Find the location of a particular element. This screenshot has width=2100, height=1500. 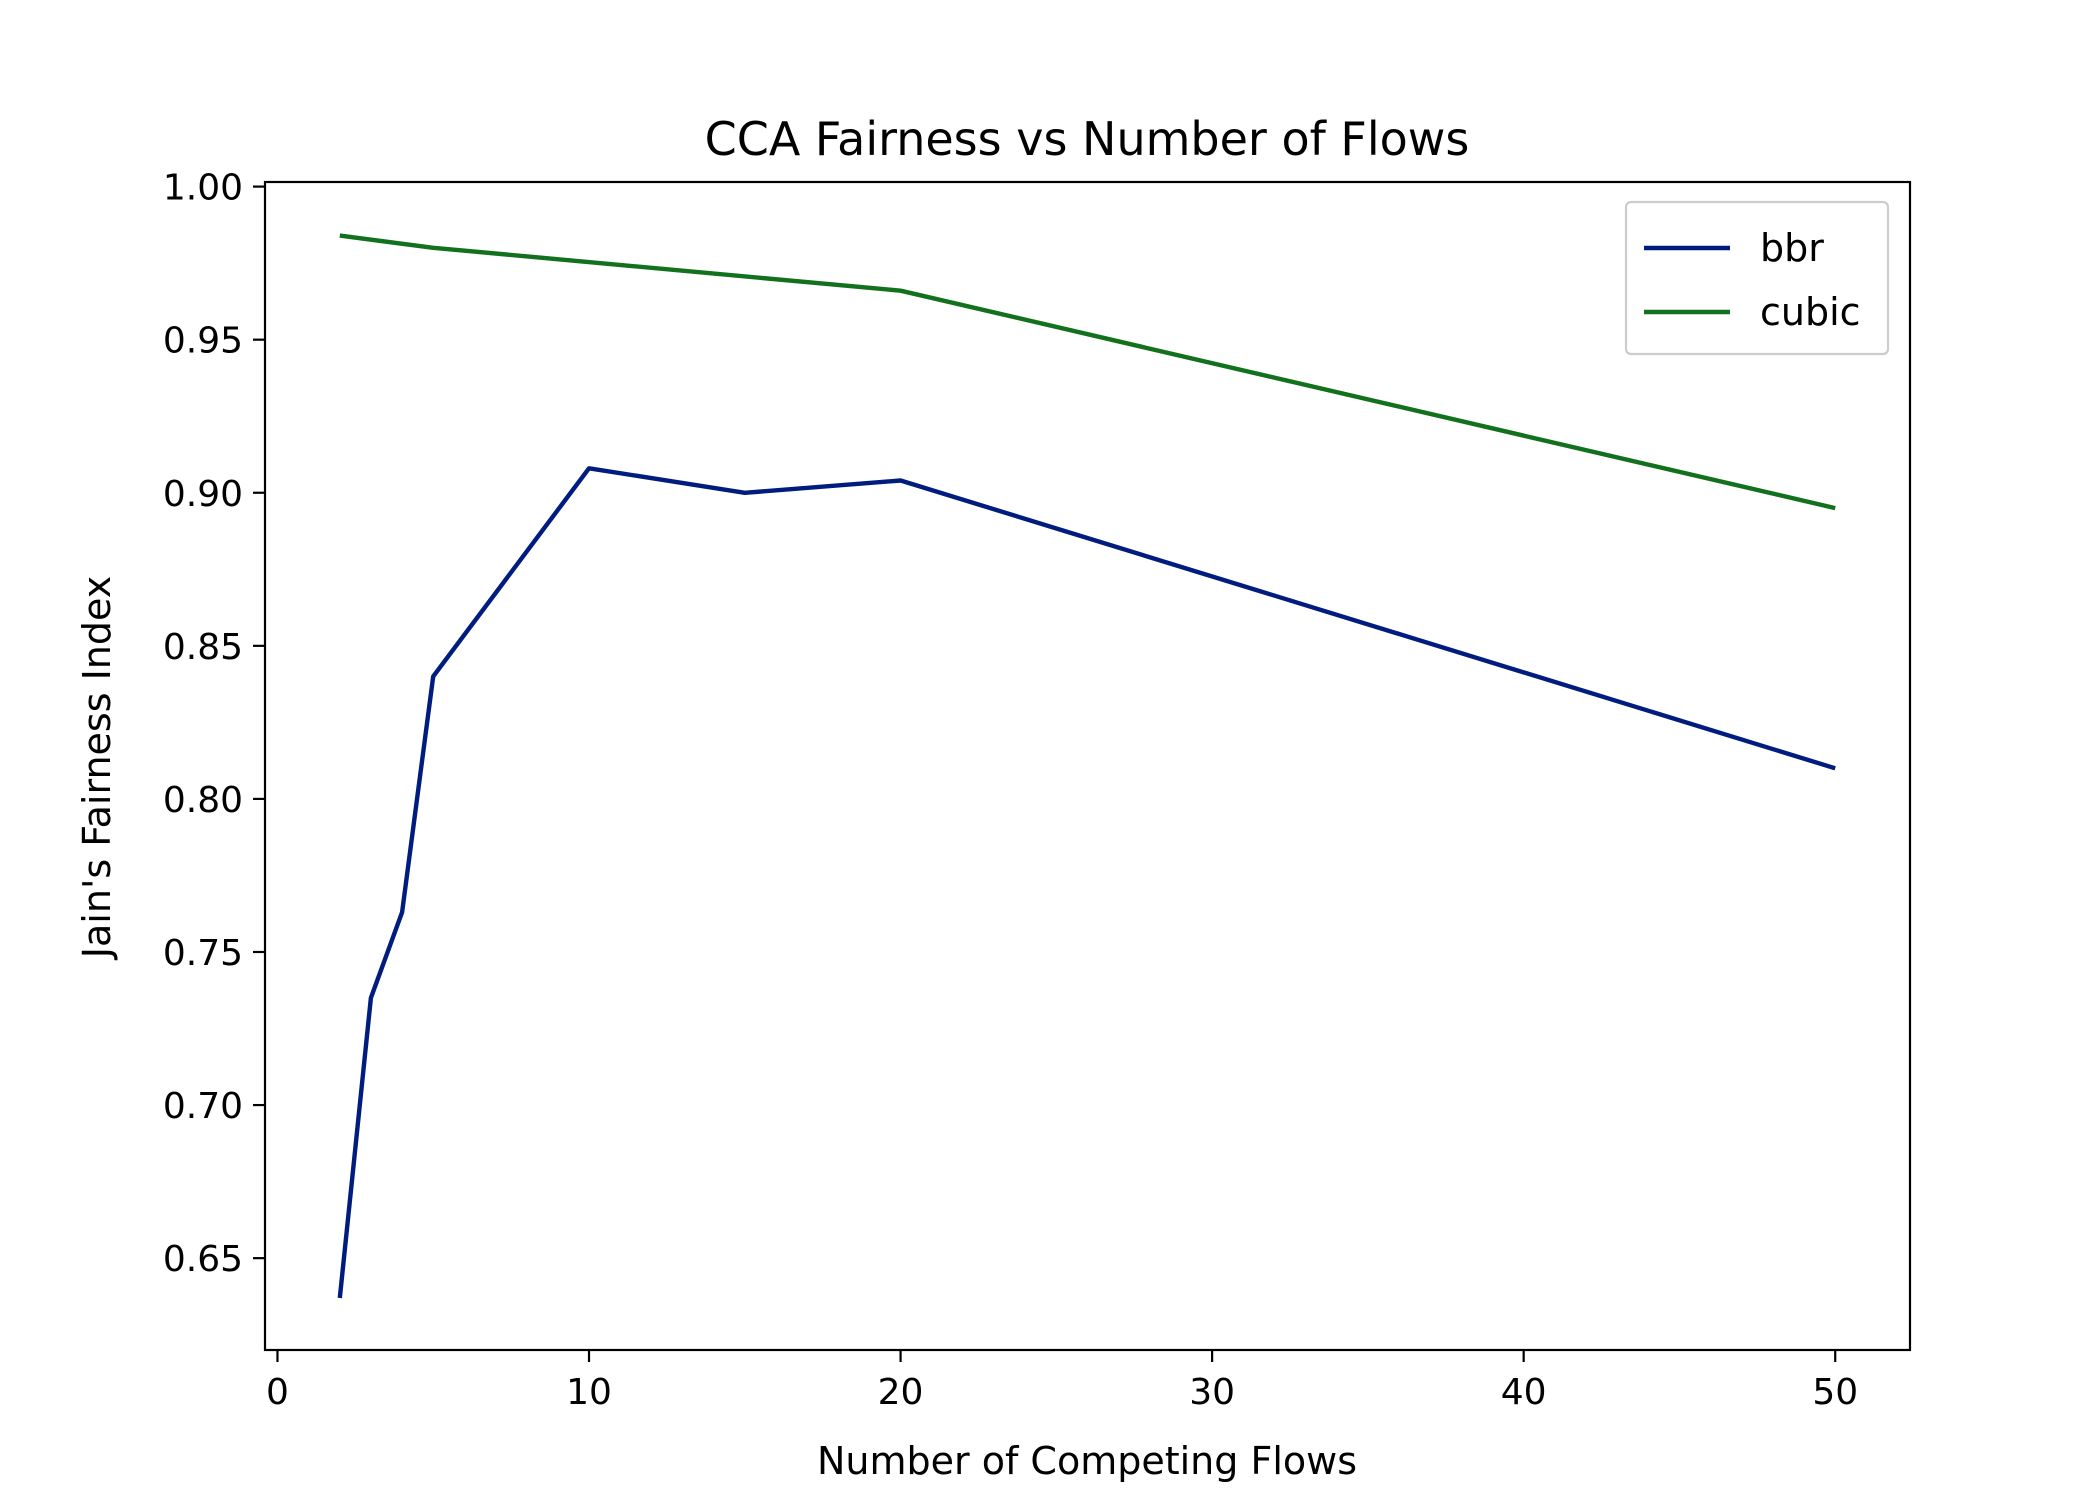

y-tick-label: 0.85 is located at coordinates (203, 647).